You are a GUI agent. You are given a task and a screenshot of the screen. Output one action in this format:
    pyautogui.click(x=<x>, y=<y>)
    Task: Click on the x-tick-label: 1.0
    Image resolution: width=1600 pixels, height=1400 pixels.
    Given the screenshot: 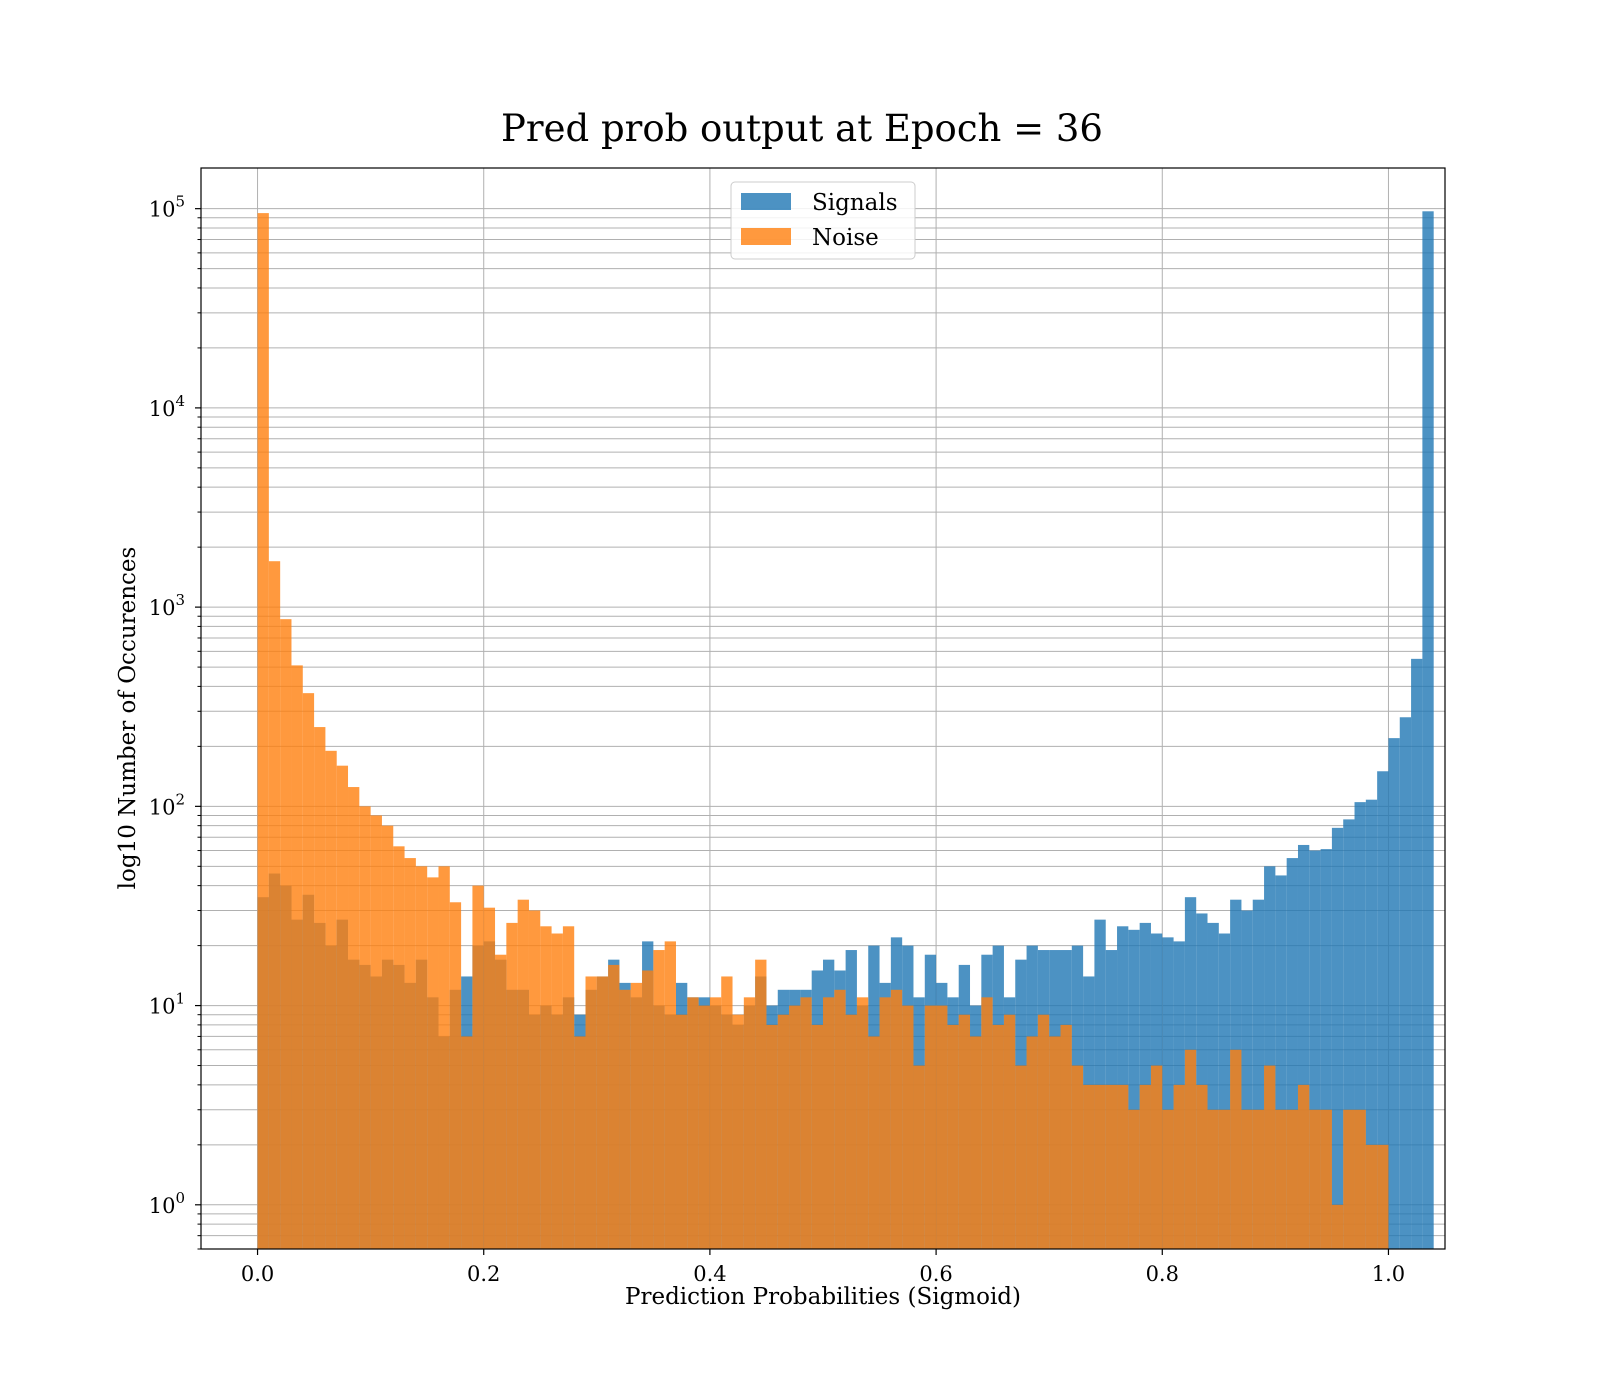 What is the action you would take?
    pyautogui.click(x=1388, y=1274)
    